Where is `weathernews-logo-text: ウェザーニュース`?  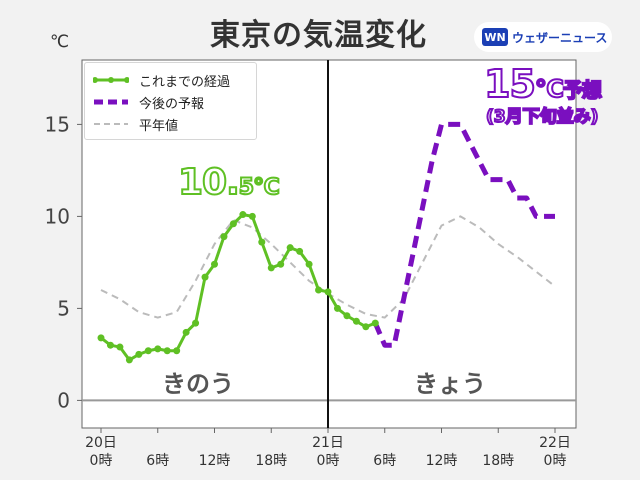
weathernews-logo-text: ウェザーニュース is located at coordinates (560, 37).